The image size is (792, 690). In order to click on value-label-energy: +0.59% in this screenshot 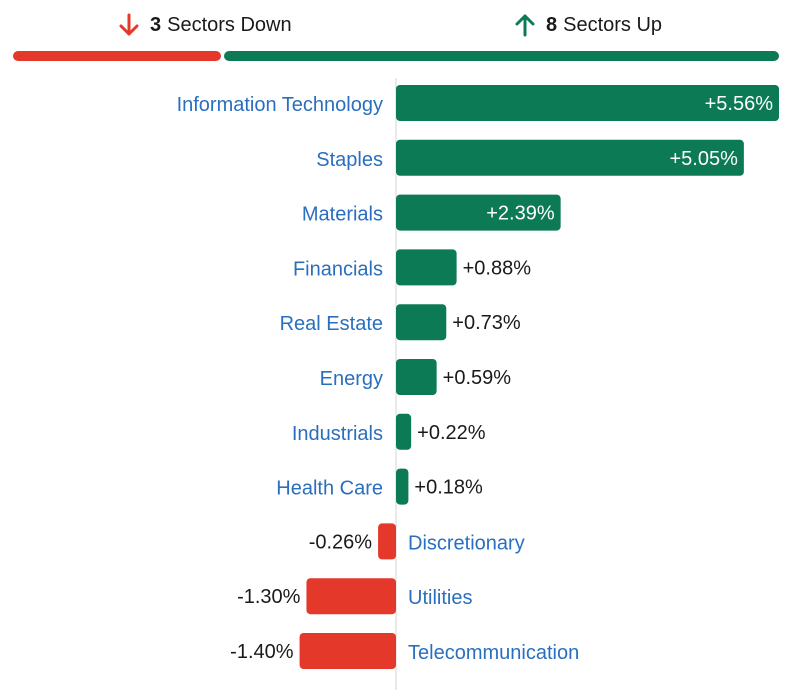, I will do `click(477, 378)`.